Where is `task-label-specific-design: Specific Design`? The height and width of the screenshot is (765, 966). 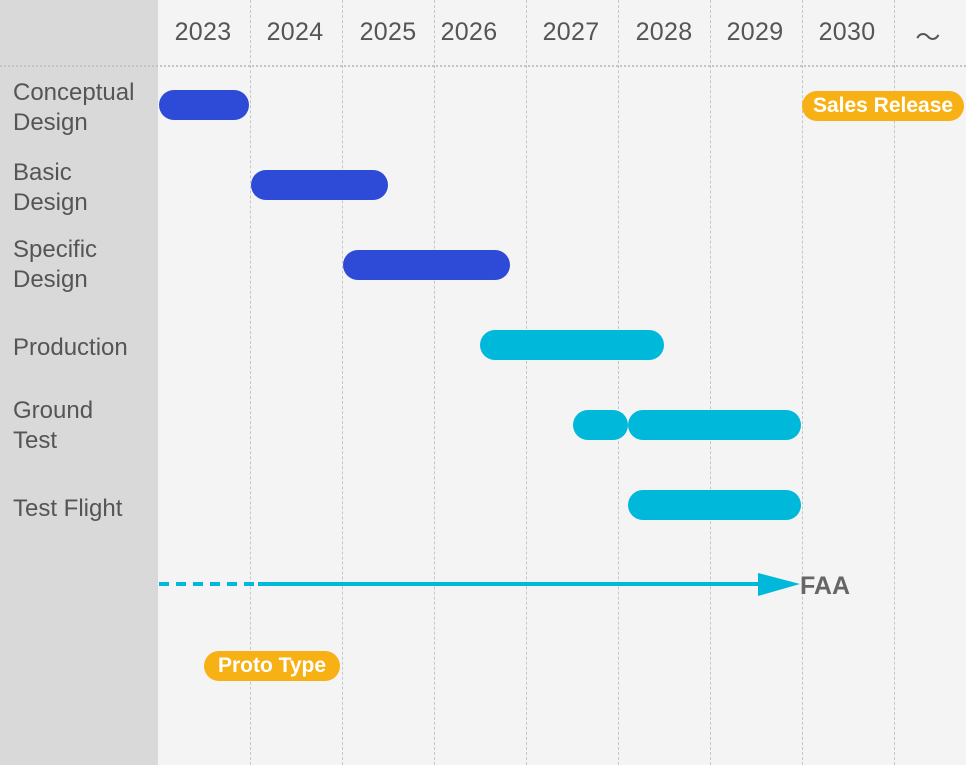 task-label-specific-design: Specific Design is located at coordinates (55, 264).